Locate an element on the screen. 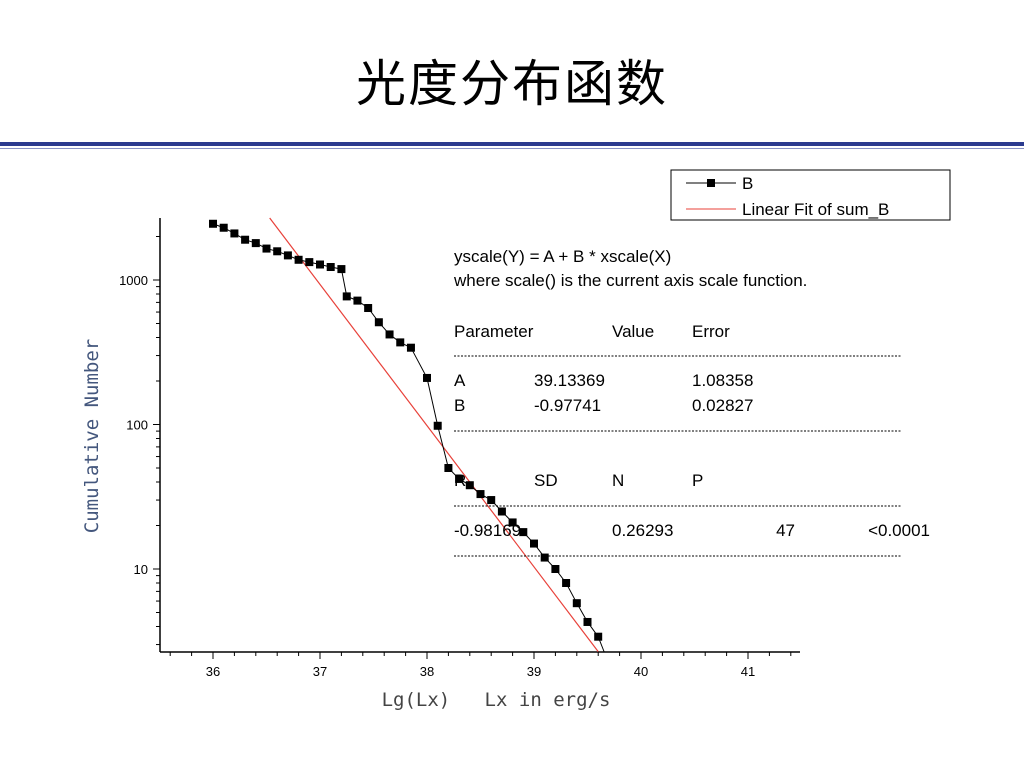 This screenshot has width=1024, height=768. x-tick-label: 36 is located at coordinates (213, 671).